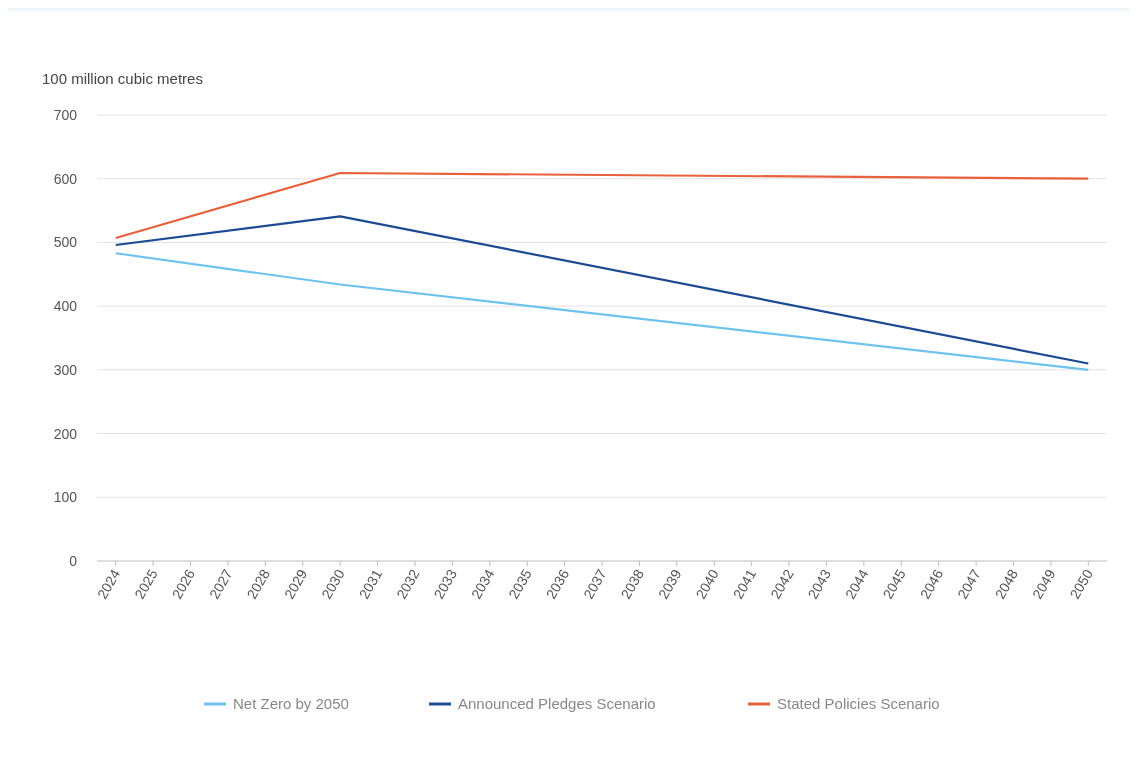 This screenshot has width=1137, height=775. What do you see at coordinates (65, 115) in the screenshot?
I see `y-tick-label: 700` at bounding box center [65, 115].